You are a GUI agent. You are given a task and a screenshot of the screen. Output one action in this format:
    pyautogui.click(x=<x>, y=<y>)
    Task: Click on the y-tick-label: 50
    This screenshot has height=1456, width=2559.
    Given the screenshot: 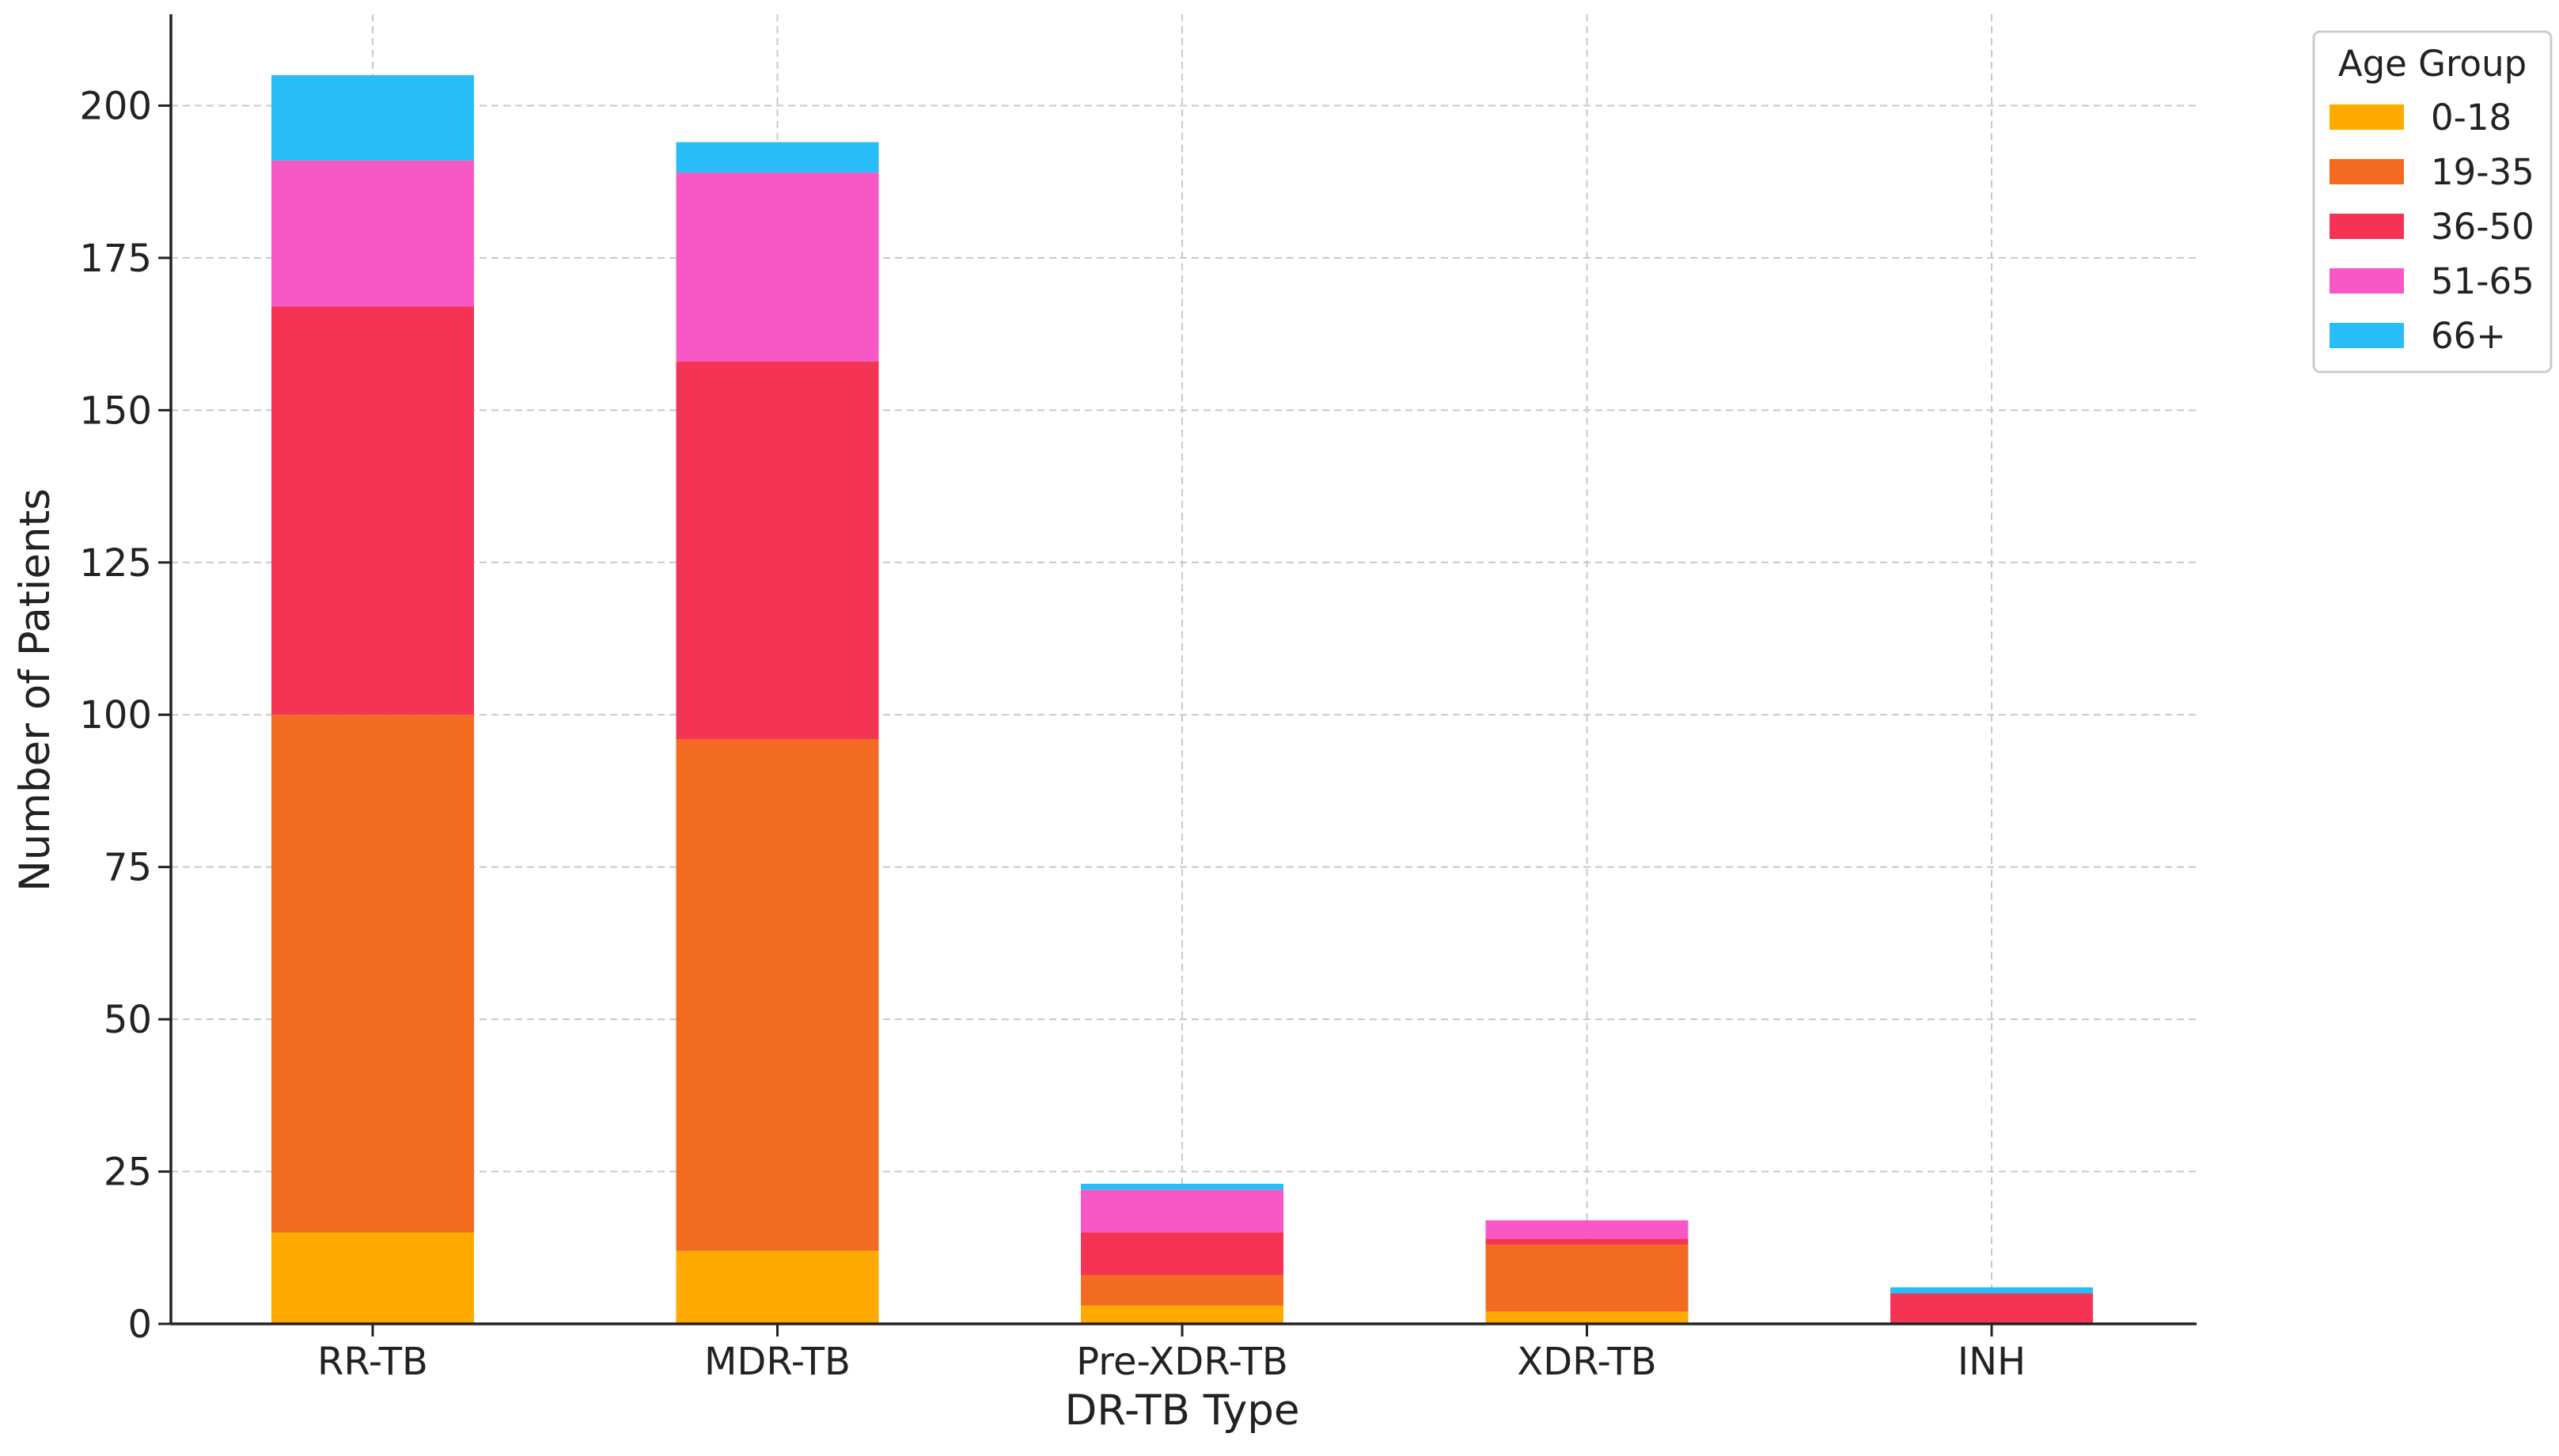 What is the action you would take?
    pyautogui.click(x=128, y=1020)
    